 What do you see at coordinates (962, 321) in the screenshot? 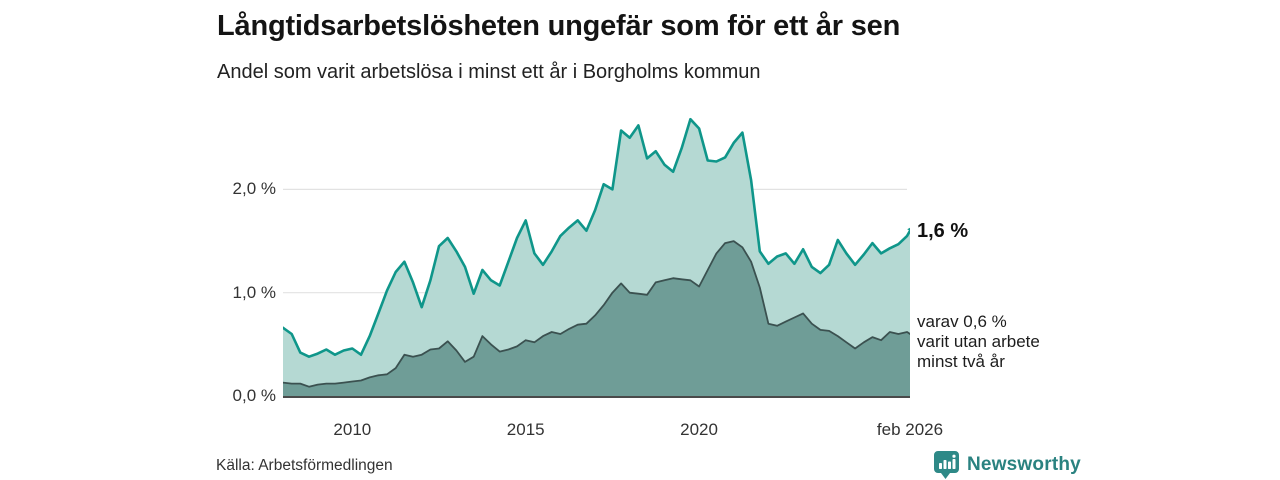
I see `annotation-line-1: varav 0,6 %` at bounding box center [962, 321].